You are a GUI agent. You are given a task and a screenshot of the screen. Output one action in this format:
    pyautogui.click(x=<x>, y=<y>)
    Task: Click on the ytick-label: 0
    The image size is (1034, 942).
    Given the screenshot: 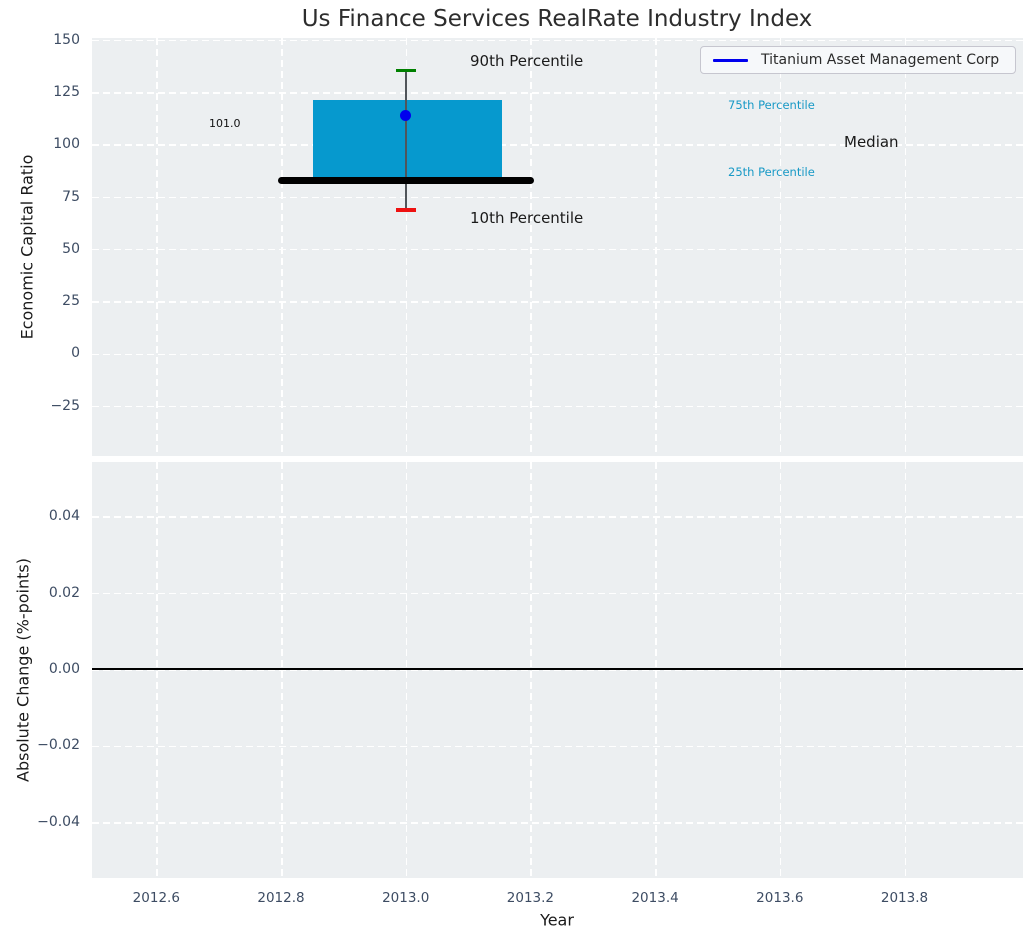 What is the action you would take?
    pyautogui.click(x=75, y=353)
    